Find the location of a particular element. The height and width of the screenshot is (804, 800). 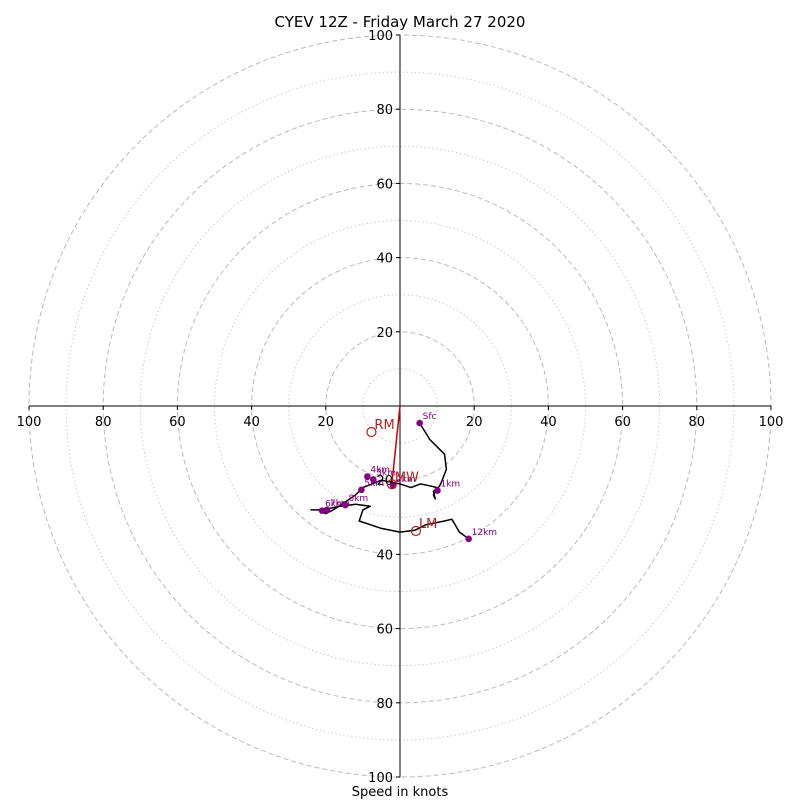

storm-label-mw: MW is located at coordinates (407, 477).